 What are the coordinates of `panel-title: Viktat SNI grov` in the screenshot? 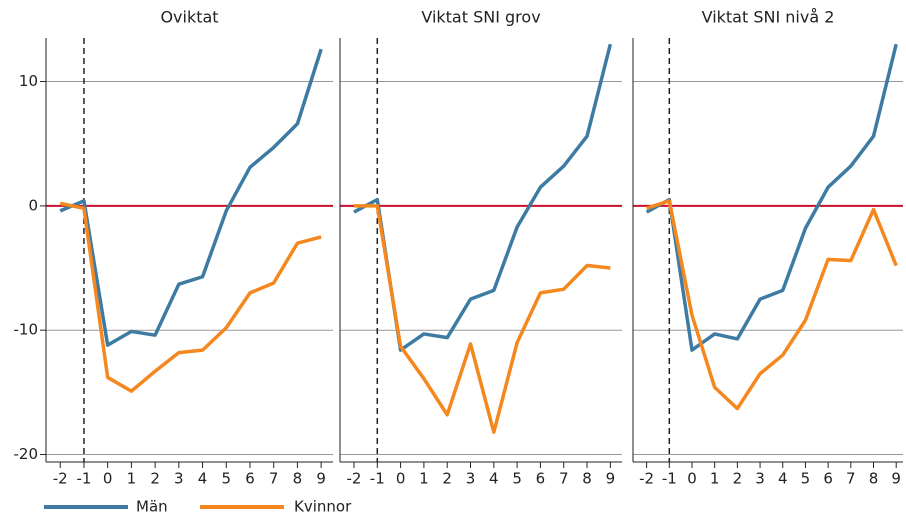 It's located at (480, 17).